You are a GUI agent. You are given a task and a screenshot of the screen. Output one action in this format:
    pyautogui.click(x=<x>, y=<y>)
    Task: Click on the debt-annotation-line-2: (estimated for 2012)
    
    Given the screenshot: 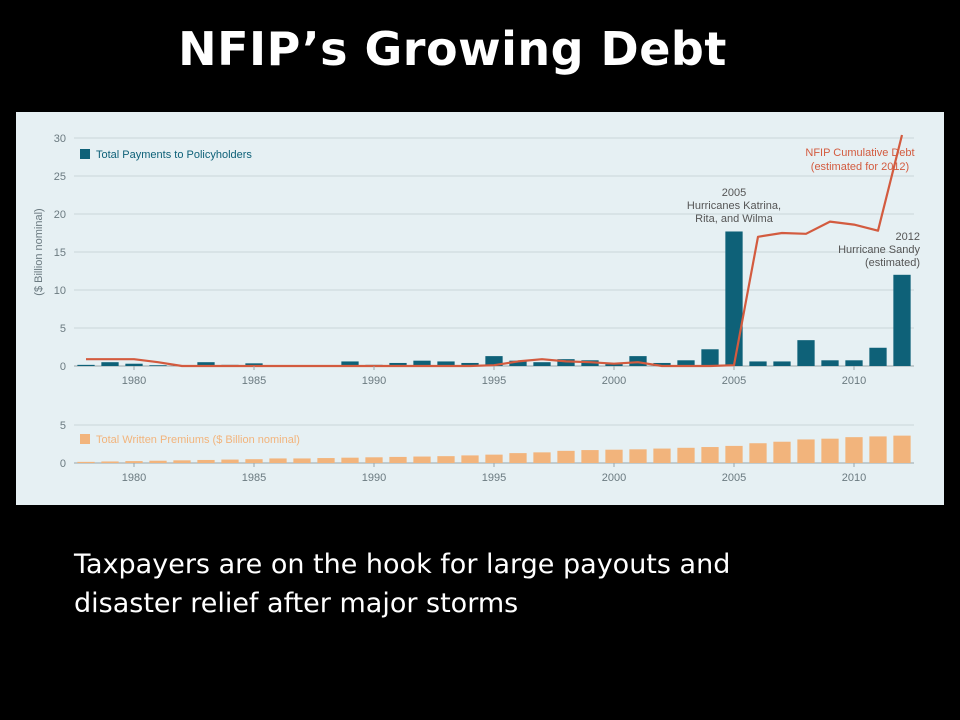 What is the action you would take?
    pyautogui.click(x=860, y=167)
    